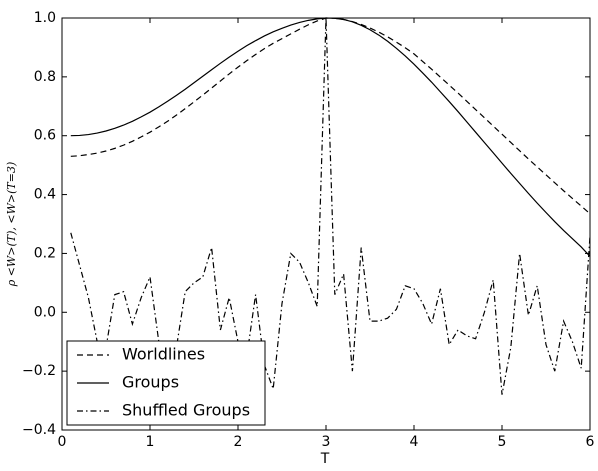 This screenshot has width=598, height=471. Describe the element at coordinates (163, 354) in the screenshot. I see `legend-label: Worldlines` at that location.